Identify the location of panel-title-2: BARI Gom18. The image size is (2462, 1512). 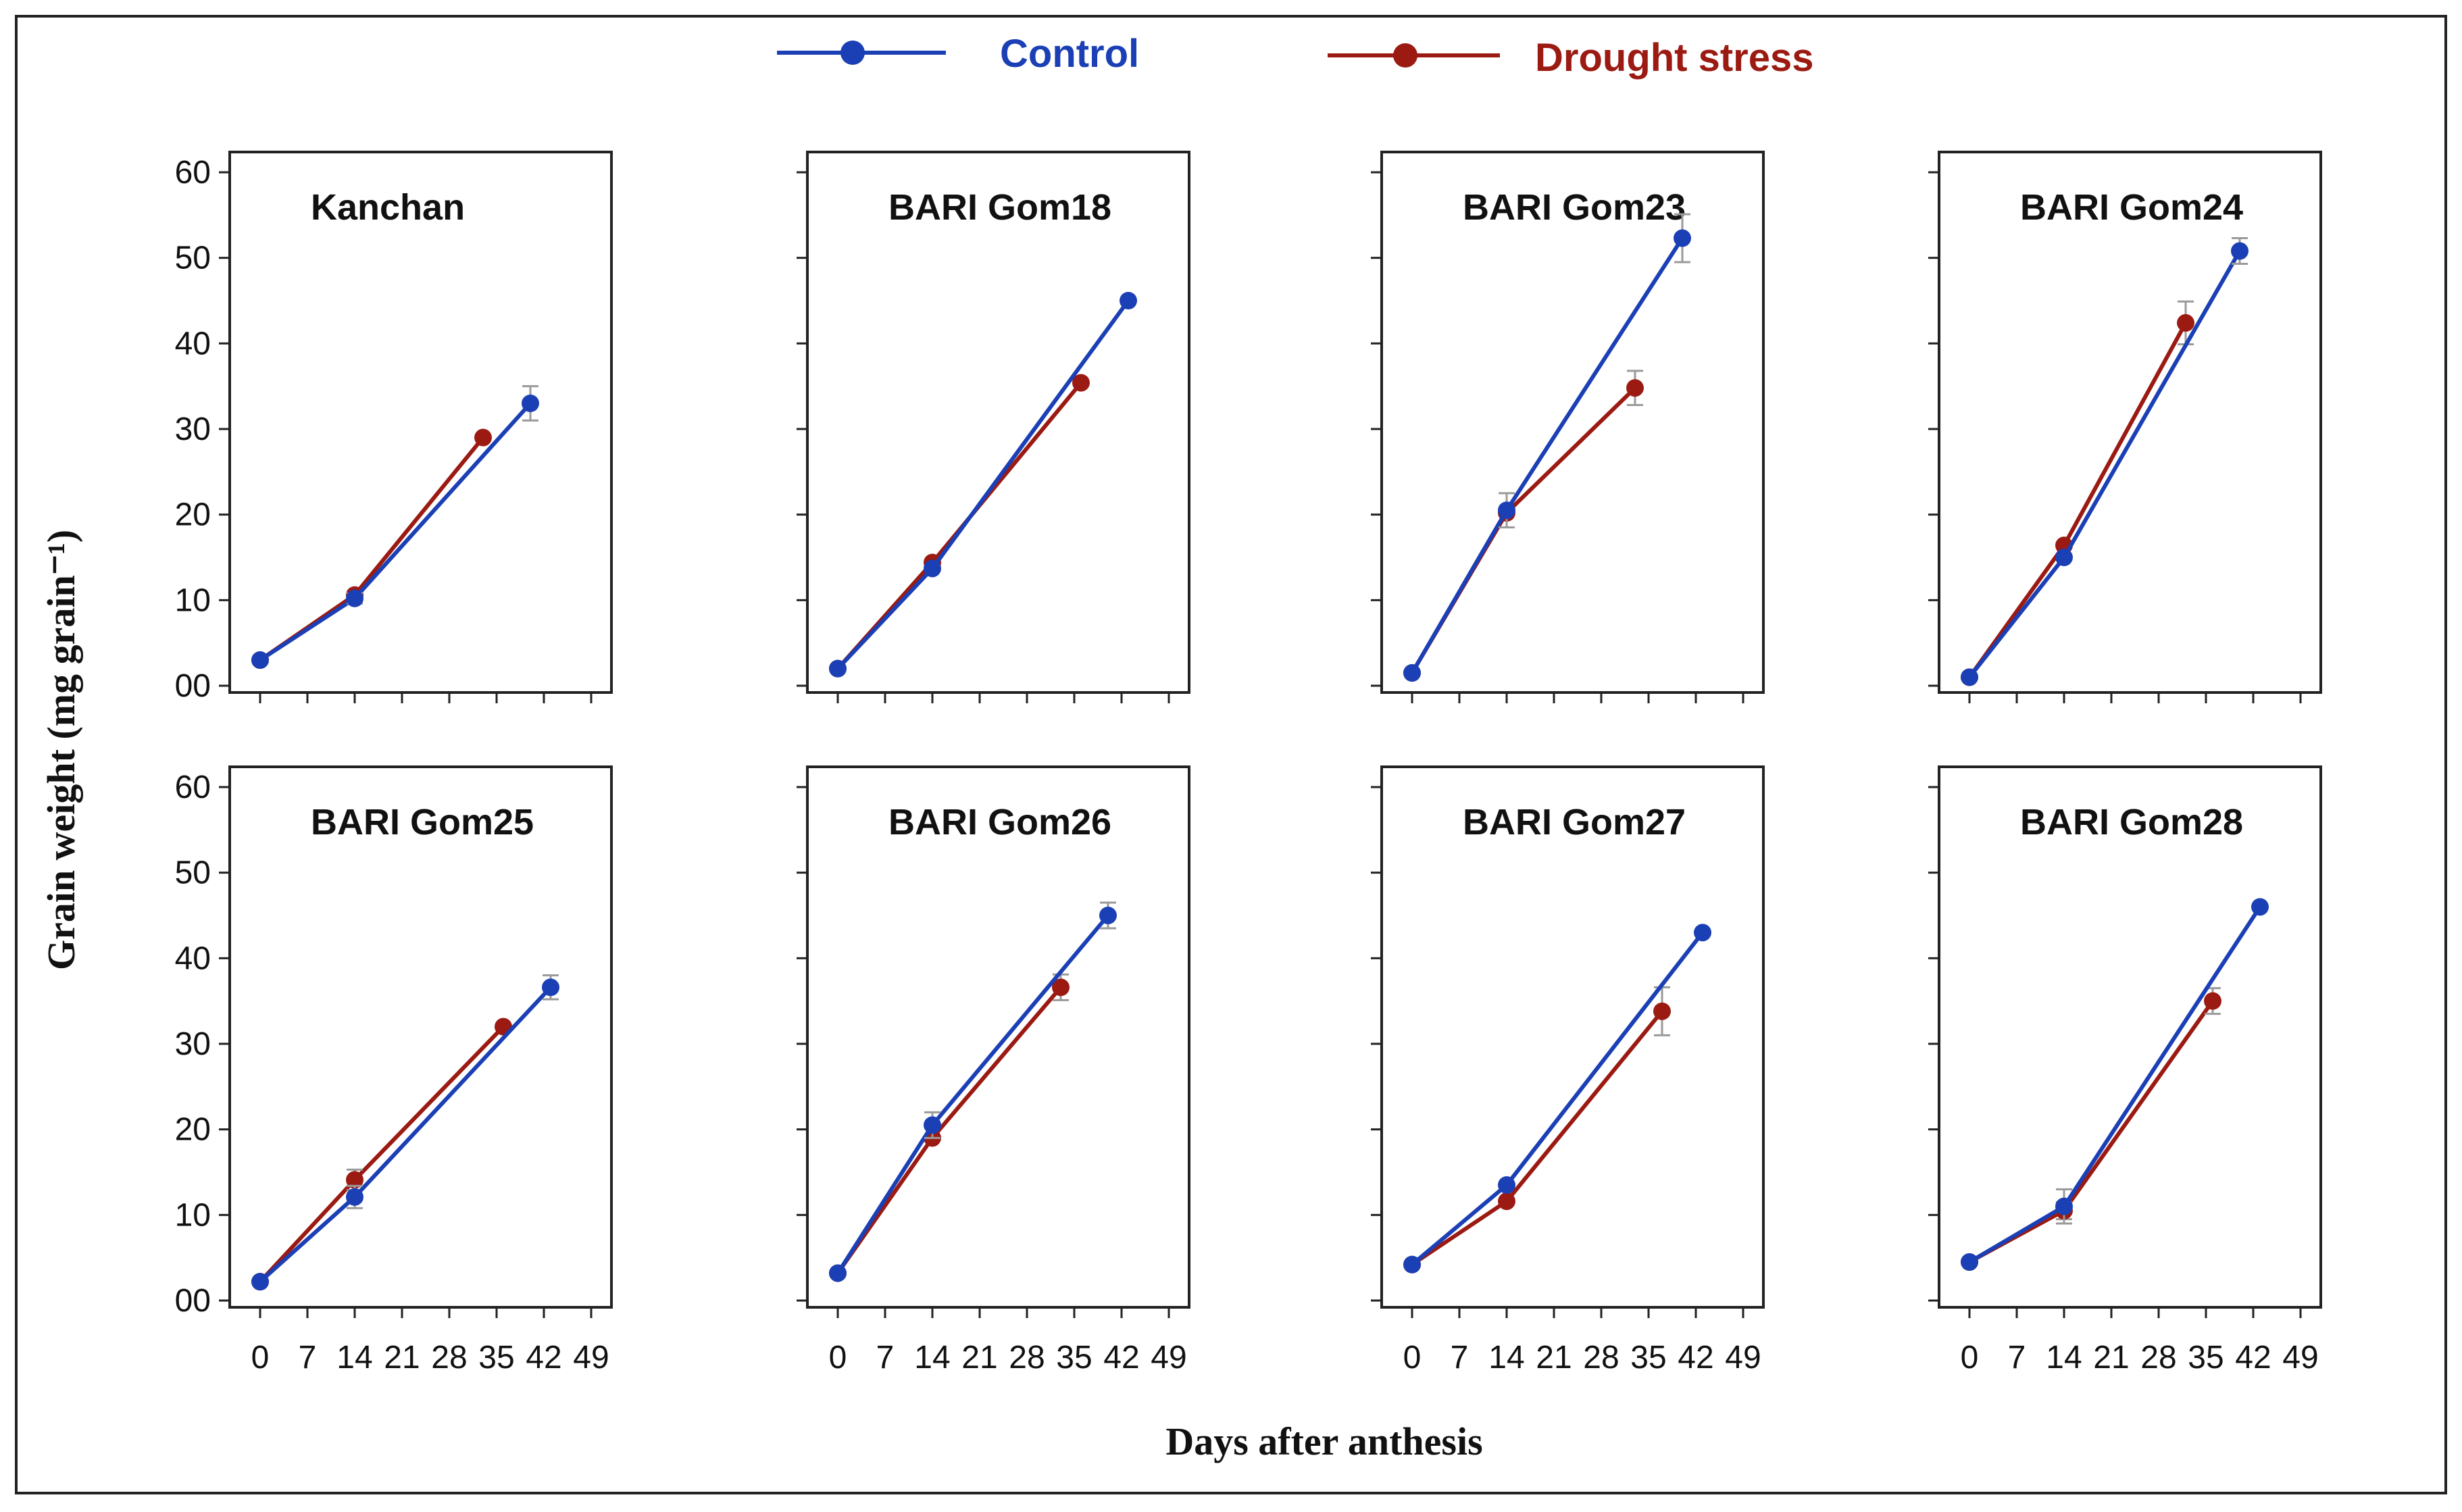
(999, 207).